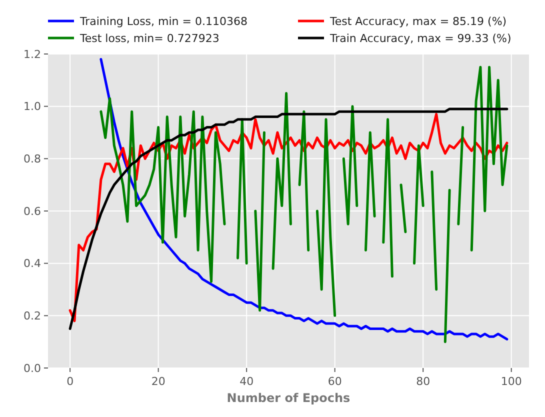 Image resolution: width=545 pixels, height=417 pixels. What do you see at coordinates (511, 381) in the screenshot?
I see `x-tick-label: 100` at bounding box center [511, 381].